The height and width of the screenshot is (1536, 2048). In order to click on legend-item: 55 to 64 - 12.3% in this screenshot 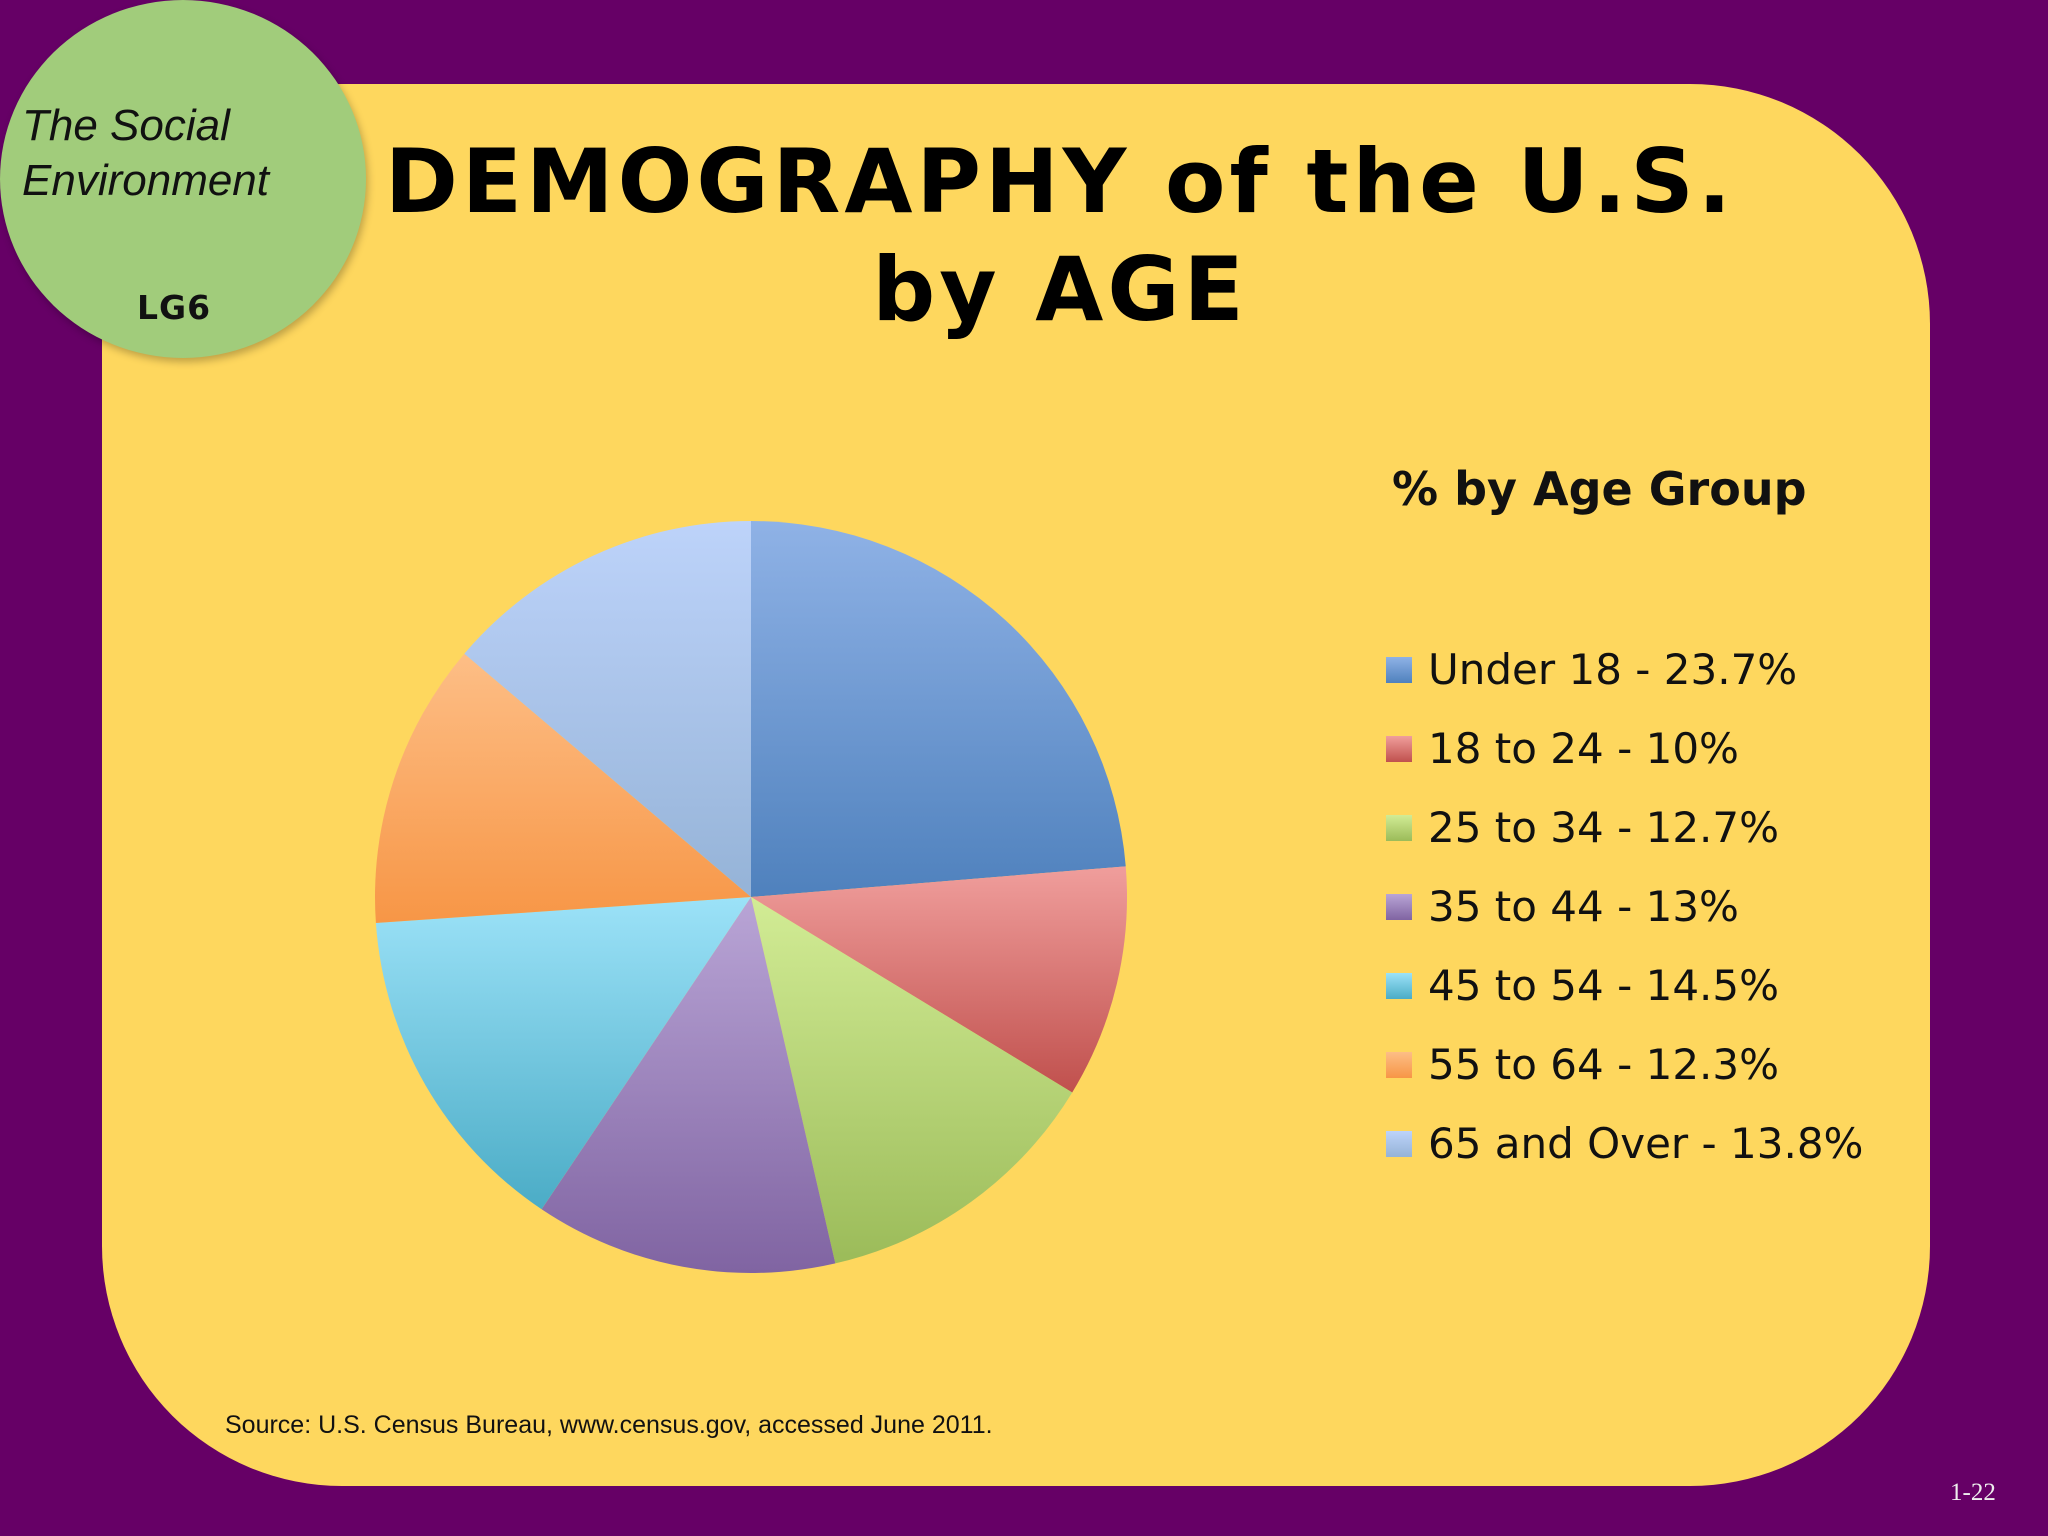, I will do `click(1624, 1064)`.